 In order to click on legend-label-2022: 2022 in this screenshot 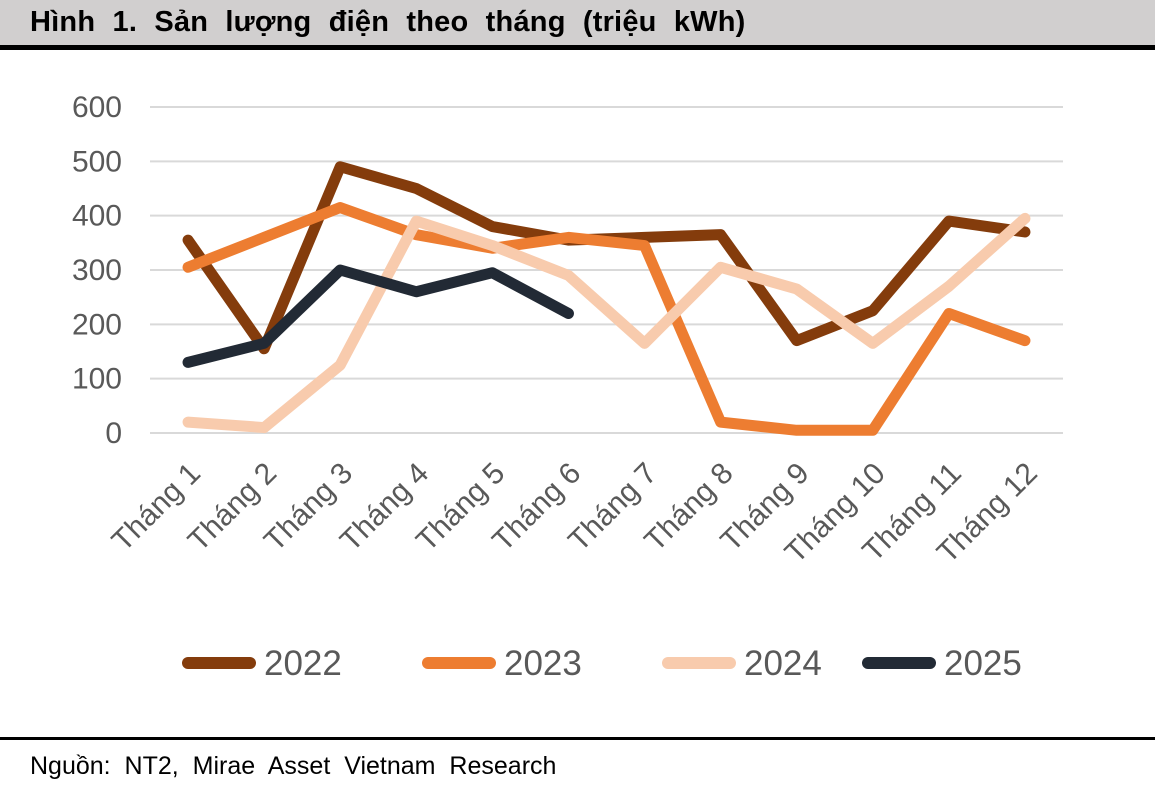, I will do `click(303, 663)`.